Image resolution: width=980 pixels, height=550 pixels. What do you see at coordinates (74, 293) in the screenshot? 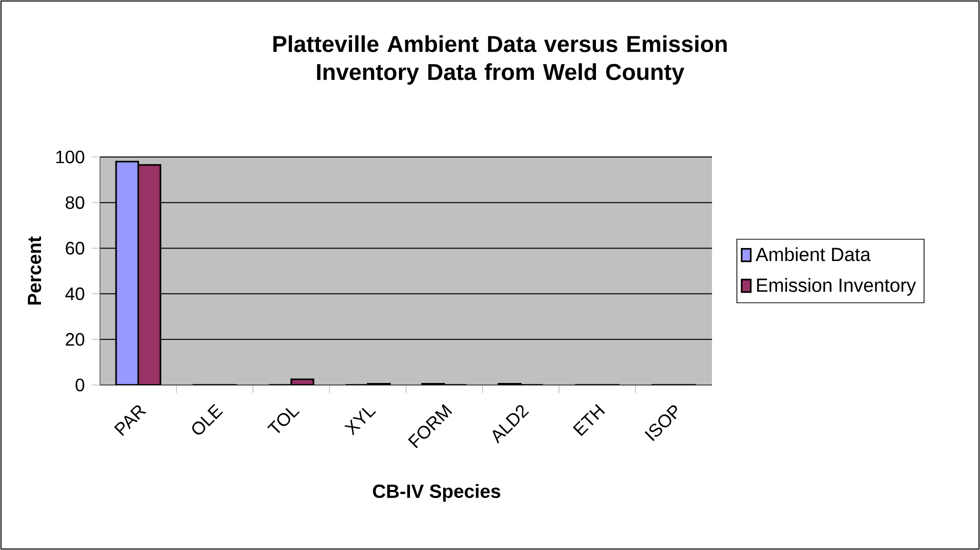
I see `y-tick-label: 40` at bounding box center [74, 293].